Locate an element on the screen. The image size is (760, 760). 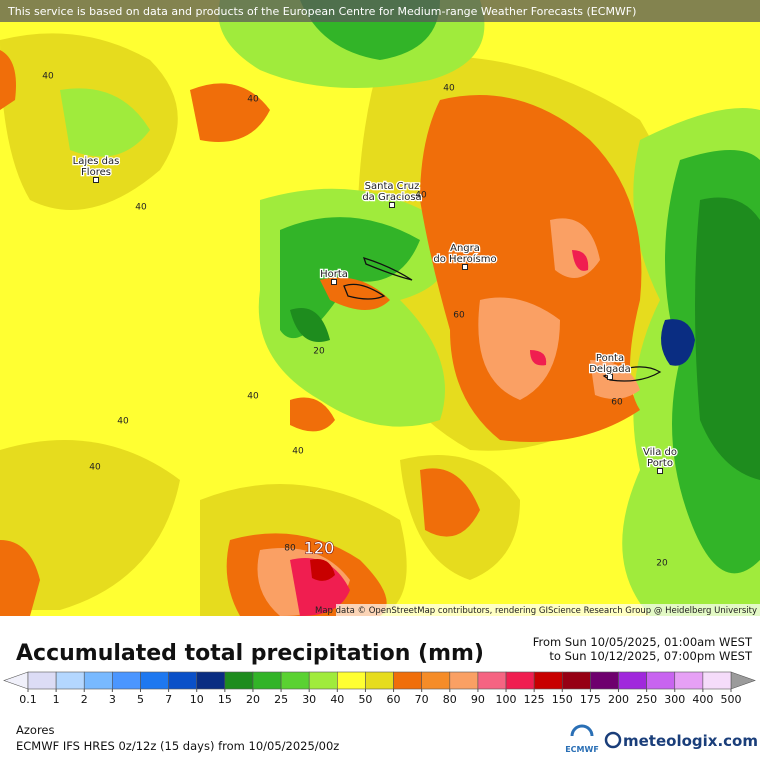
place-label: Flores is located at coordinates (96, 172).